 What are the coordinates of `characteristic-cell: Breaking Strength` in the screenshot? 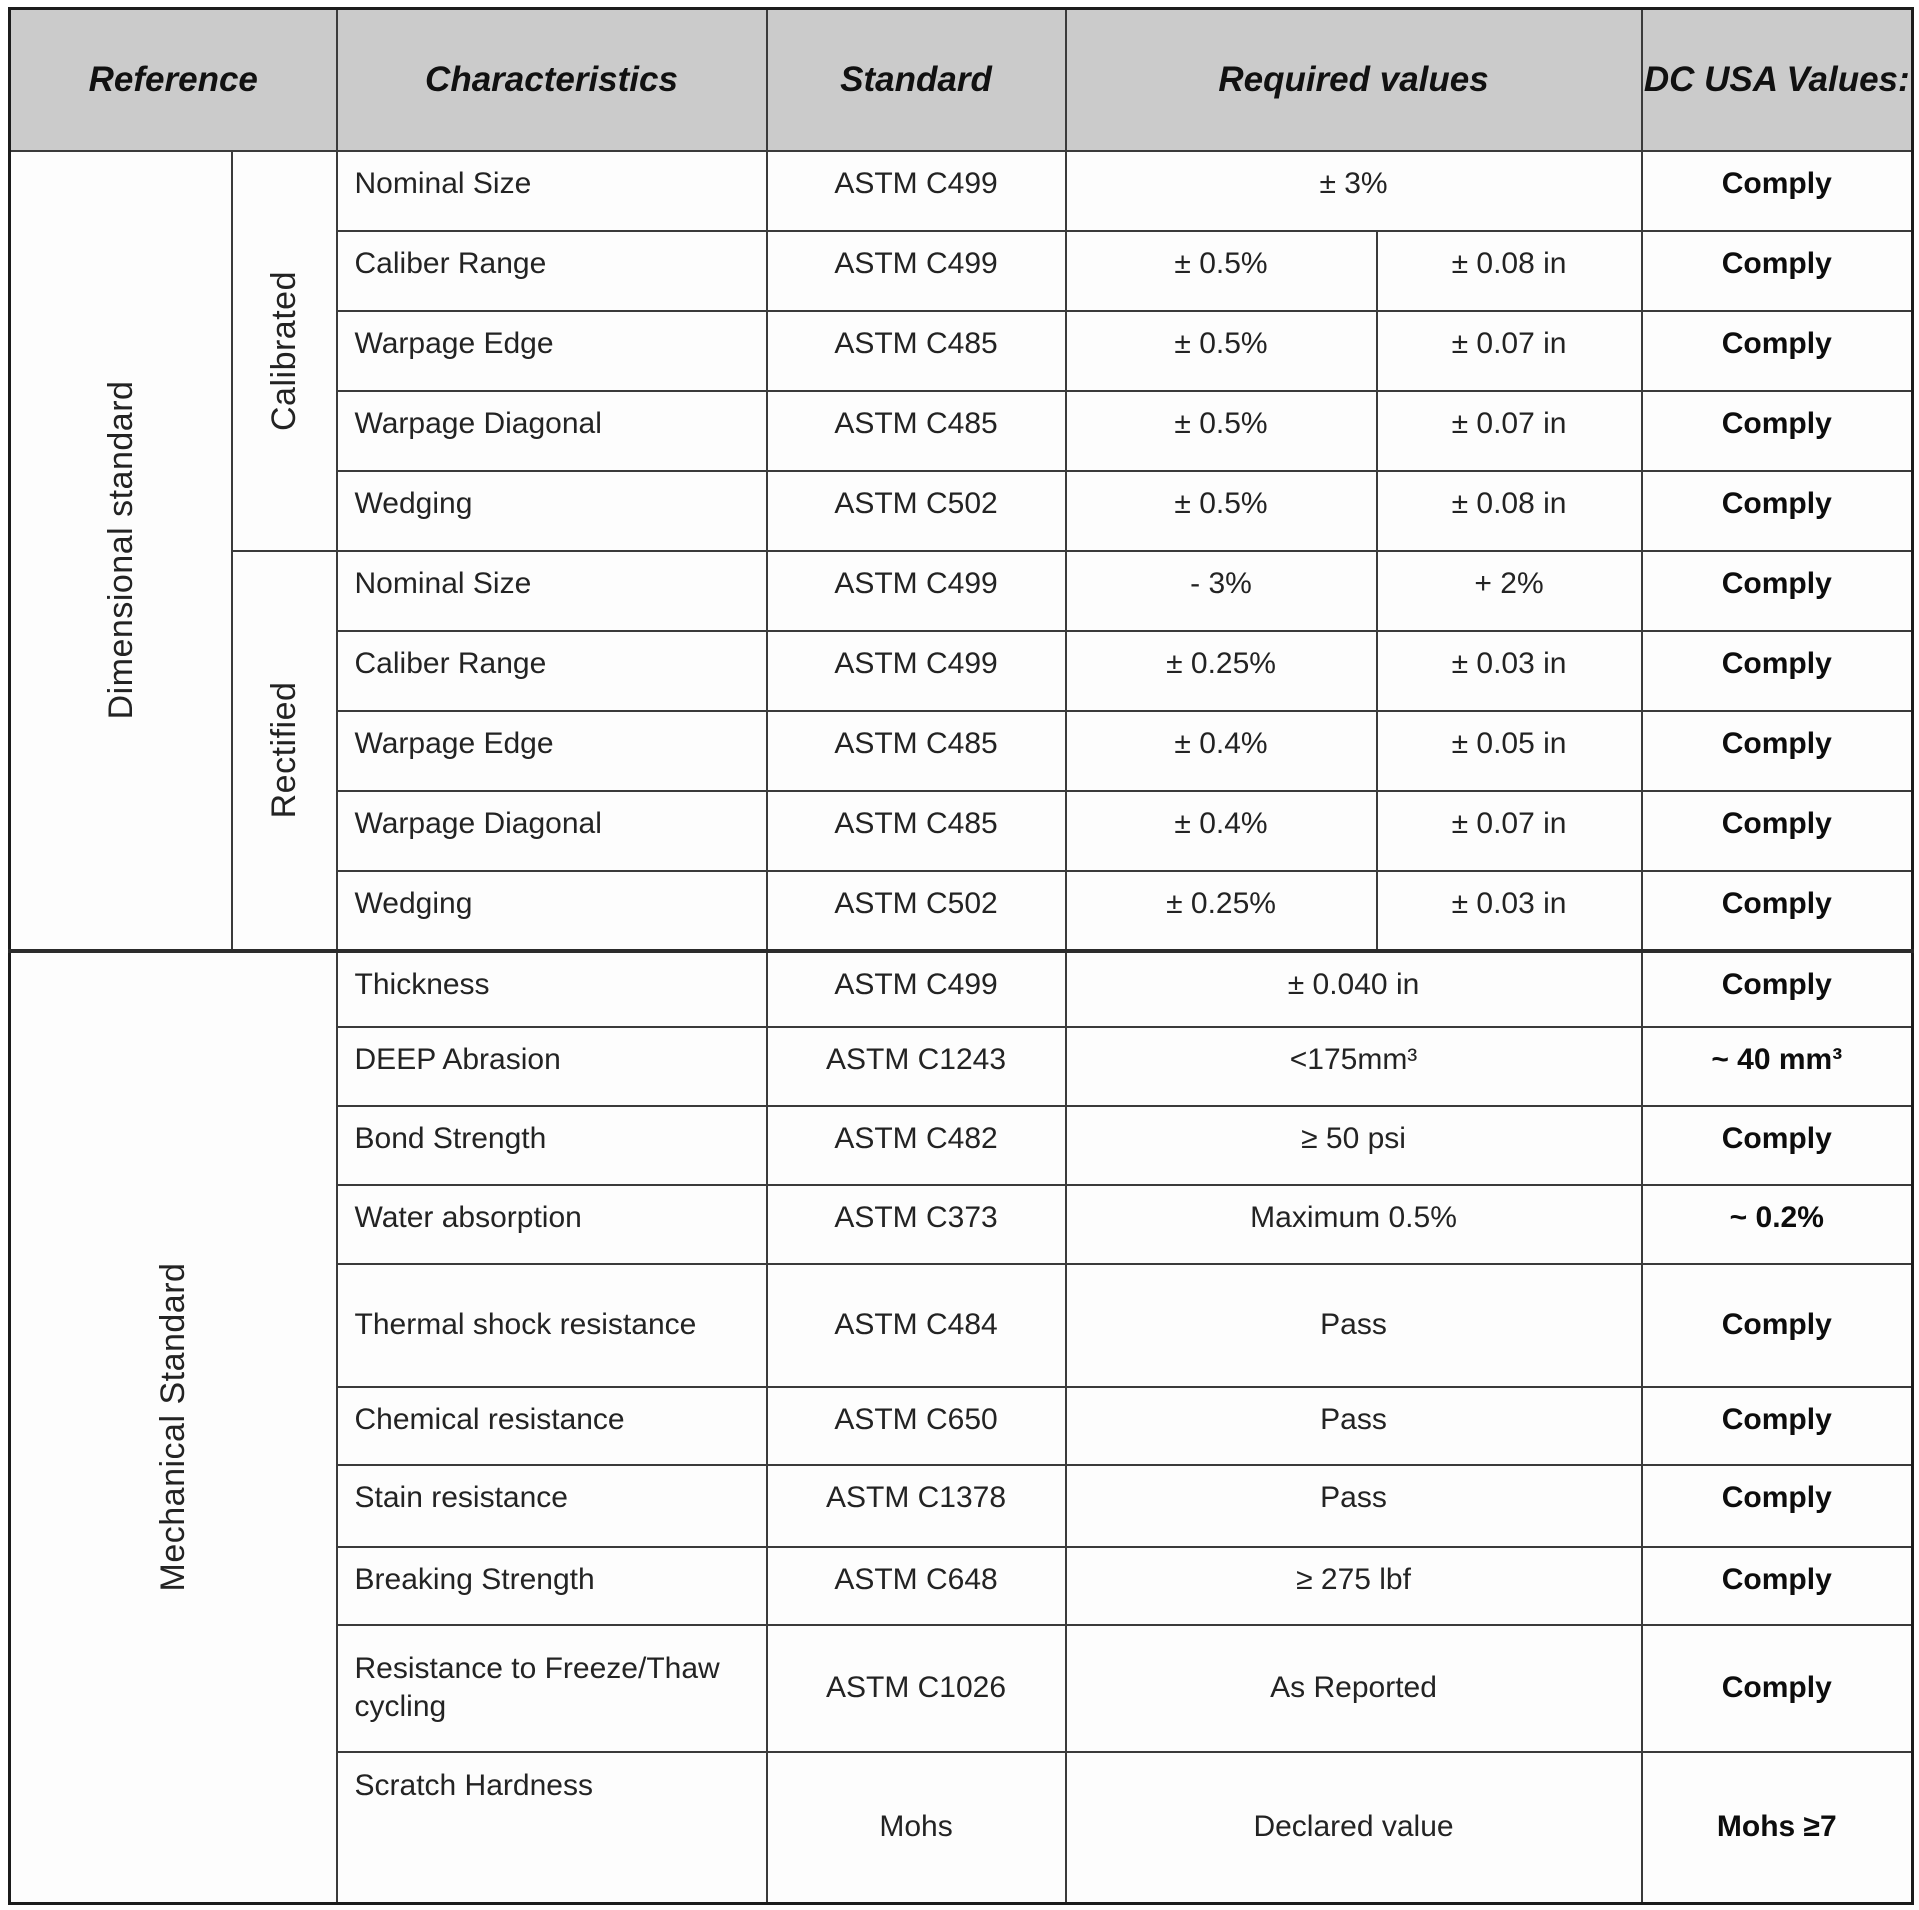 It's located at (551, 1585).